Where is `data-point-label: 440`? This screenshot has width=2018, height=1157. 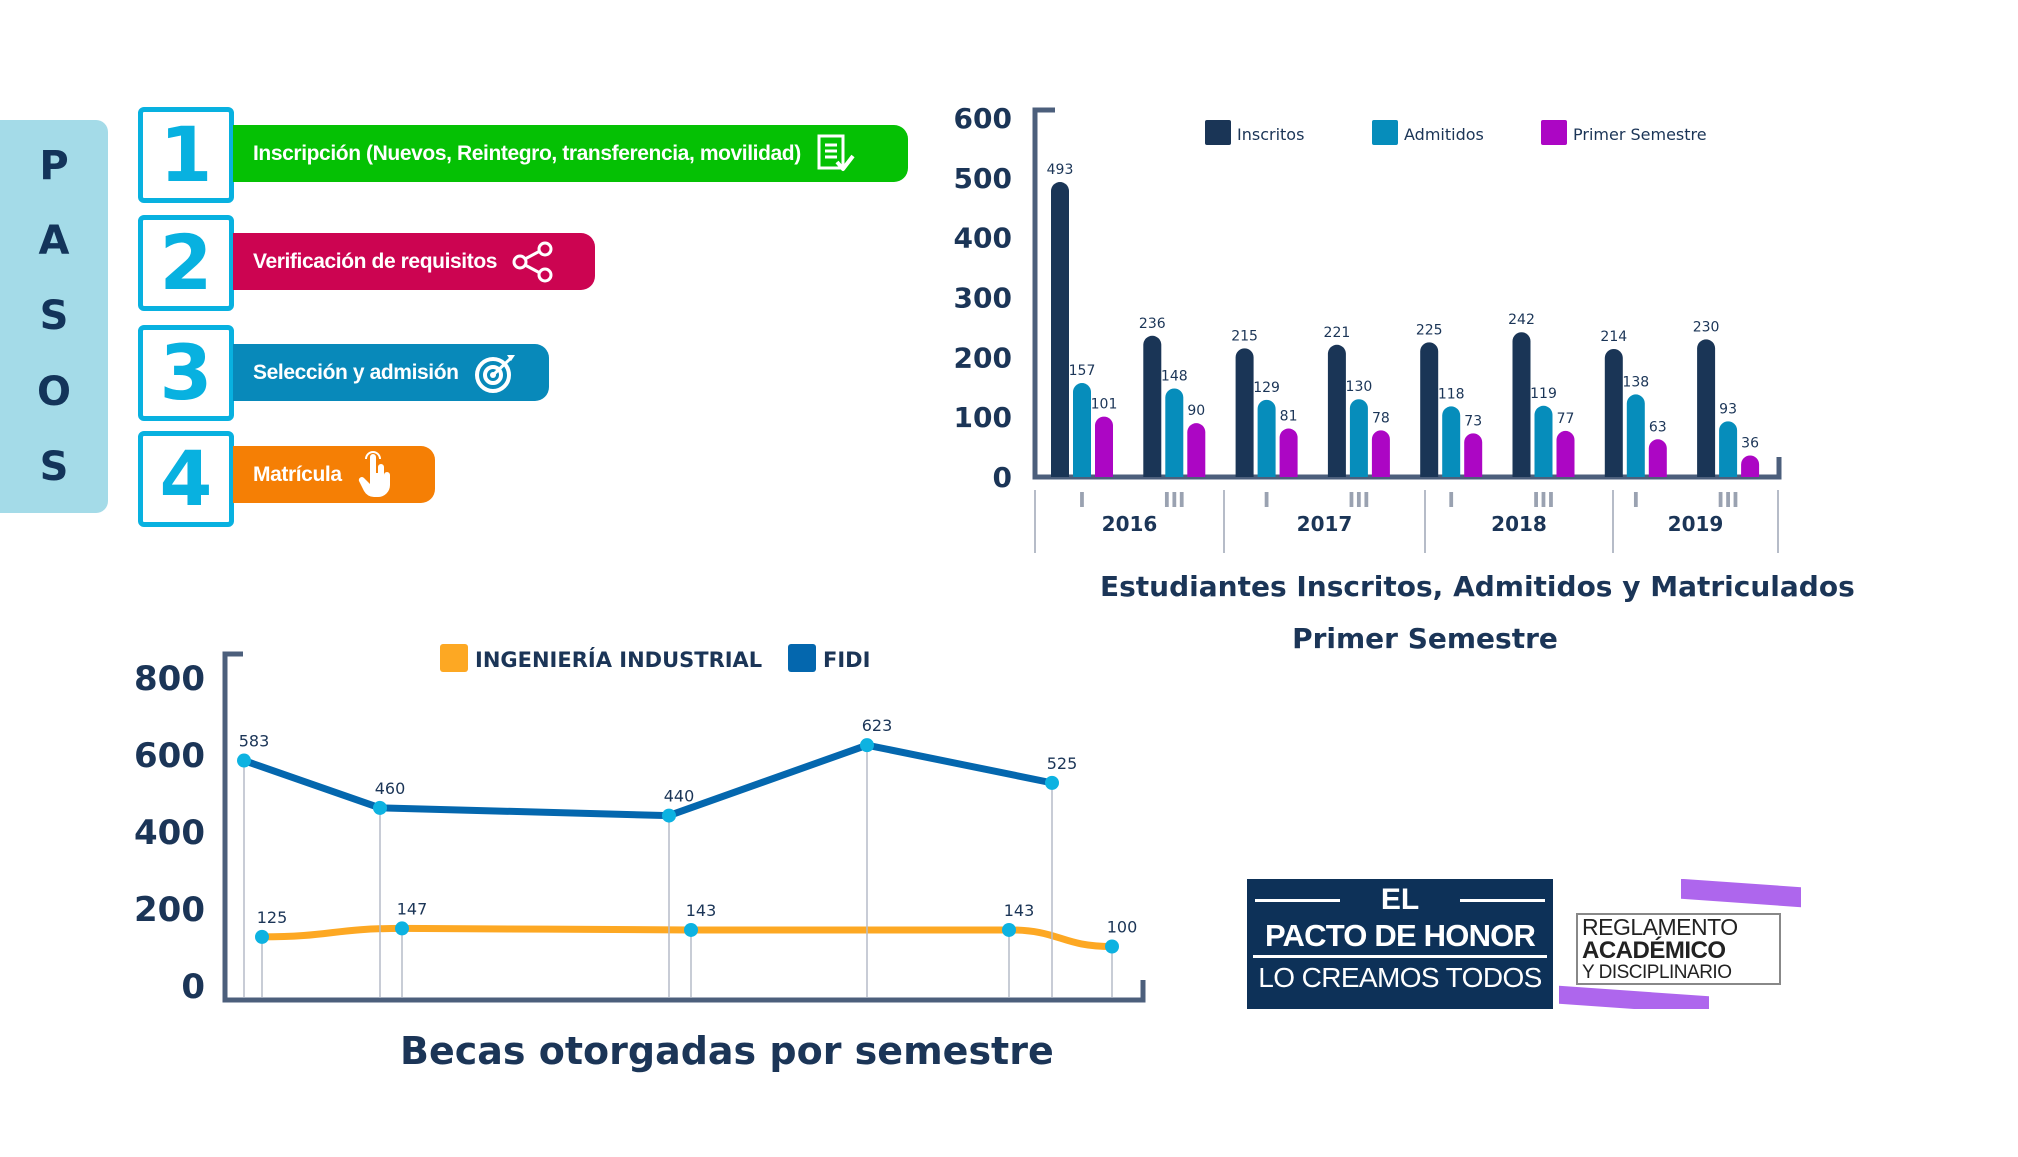 data-point-label: 440 is located at coordinates (679, 796).